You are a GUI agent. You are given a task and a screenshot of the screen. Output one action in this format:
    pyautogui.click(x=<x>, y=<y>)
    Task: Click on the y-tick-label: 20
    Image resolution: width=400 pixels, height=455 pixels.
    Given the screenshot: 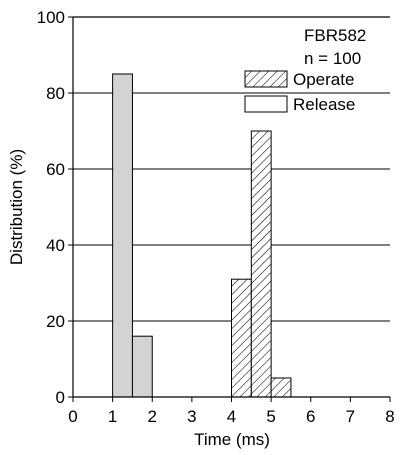 What is the action you would take?
    pyautogui.click(x=55, y=321)
    